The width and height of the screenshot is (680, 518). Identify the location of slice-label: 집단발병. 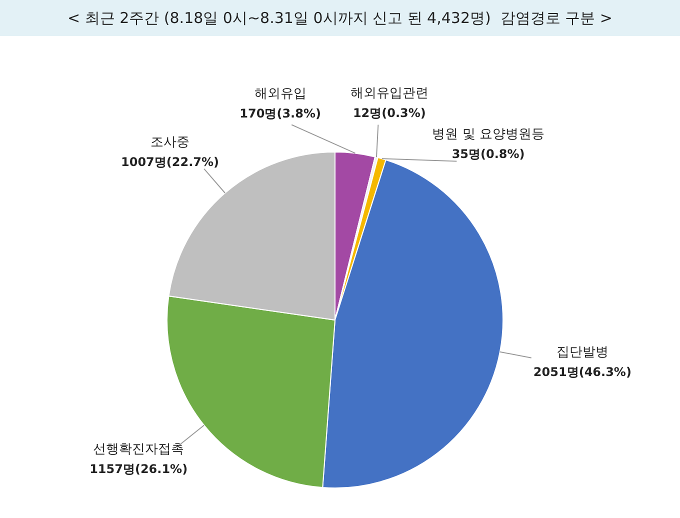
(582, 352).